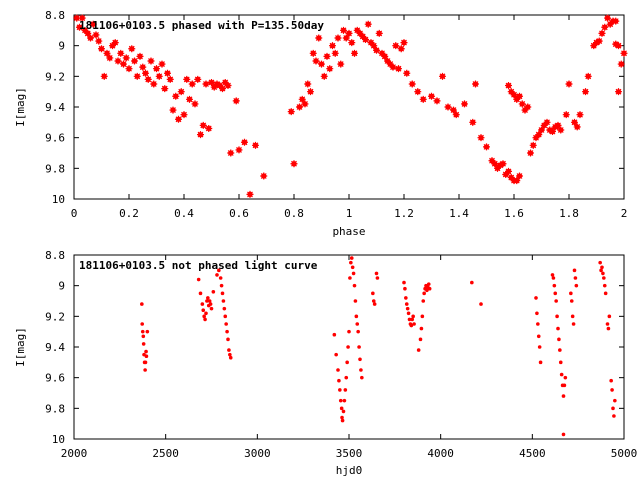 Image resolution: width=640 pixels, height=480 pixels. Describe the element at coordinates (55, 408) in the screenshot. I see `y-tick-label: 9.8` at that location.